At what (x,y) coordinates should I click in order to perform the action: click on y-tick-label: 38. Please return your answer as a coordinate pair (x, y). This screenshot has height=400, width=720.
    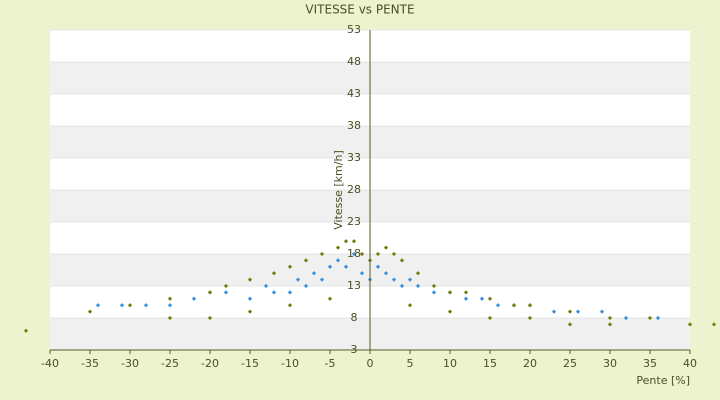
    Looking at the image, I should click on (354, 125).